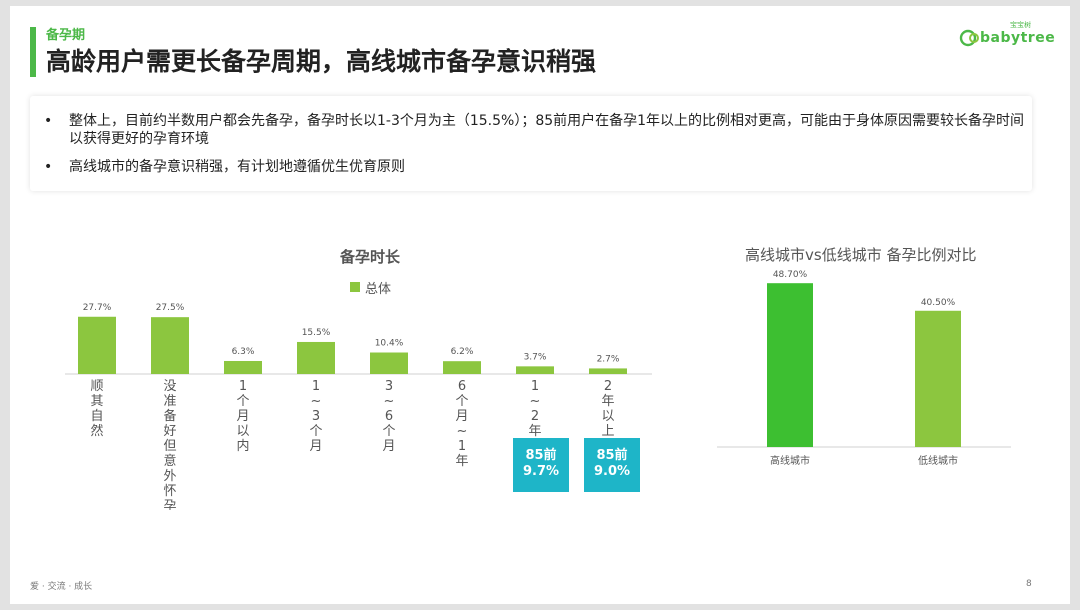 Image resolution: width=1080 pixels, height=610 pixels. What do you see at coordinates (389, 344) in the screenshot?
I see `bar-value-label: 10.4%` at bounding box center [389, 344].